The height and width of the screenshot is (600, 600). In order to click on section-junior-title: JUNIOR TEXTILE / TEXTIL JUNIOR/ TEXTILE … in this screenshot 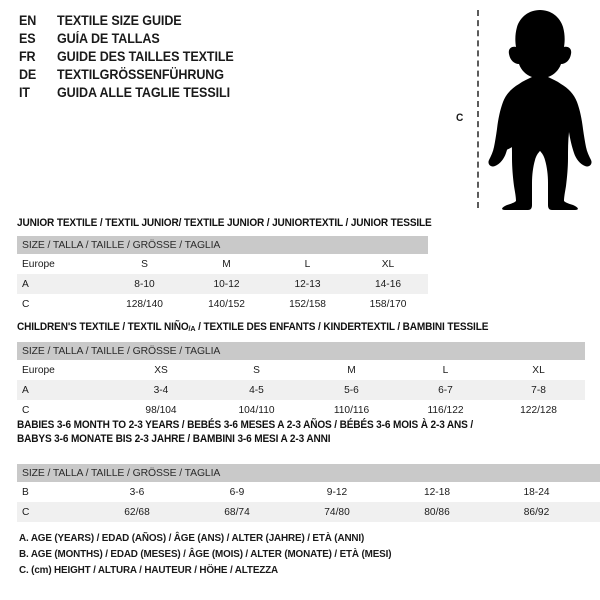, I will do `click(224, 223)`.